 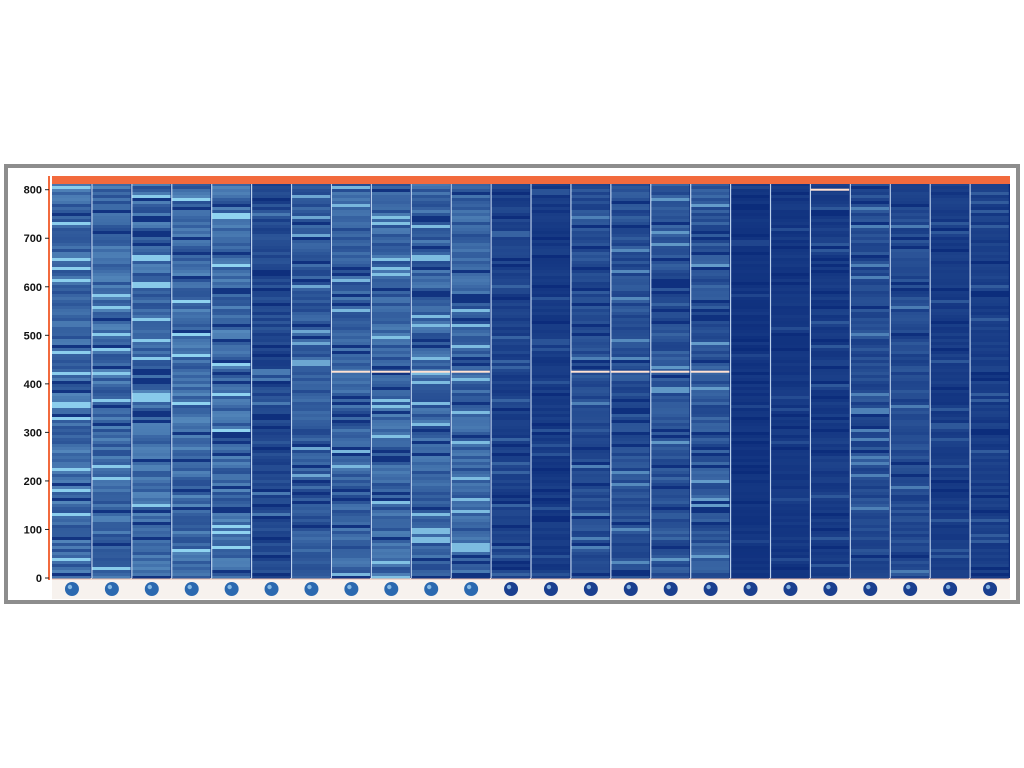 I want to click on sample-dot, so click(x=550, y=589).